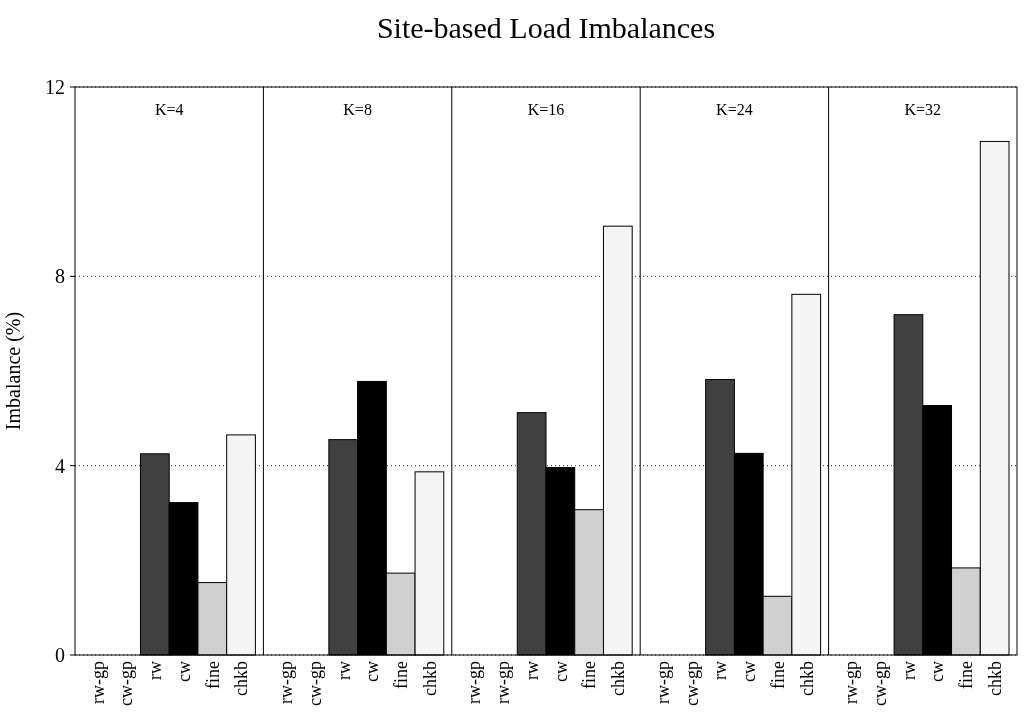  I want to click on annotation: K=4, so click(169, 109).